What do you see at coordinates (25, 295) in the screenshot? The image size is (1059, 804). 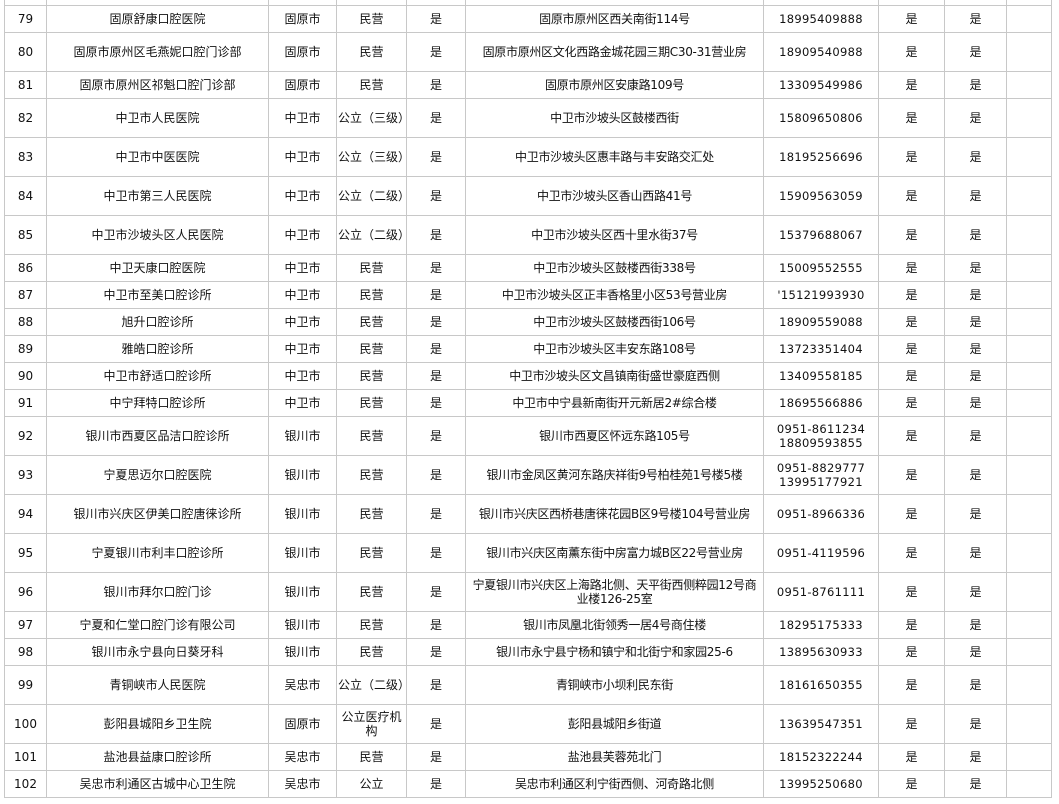 I see `row-number-cell: 87` at bounding box center [25, 295].